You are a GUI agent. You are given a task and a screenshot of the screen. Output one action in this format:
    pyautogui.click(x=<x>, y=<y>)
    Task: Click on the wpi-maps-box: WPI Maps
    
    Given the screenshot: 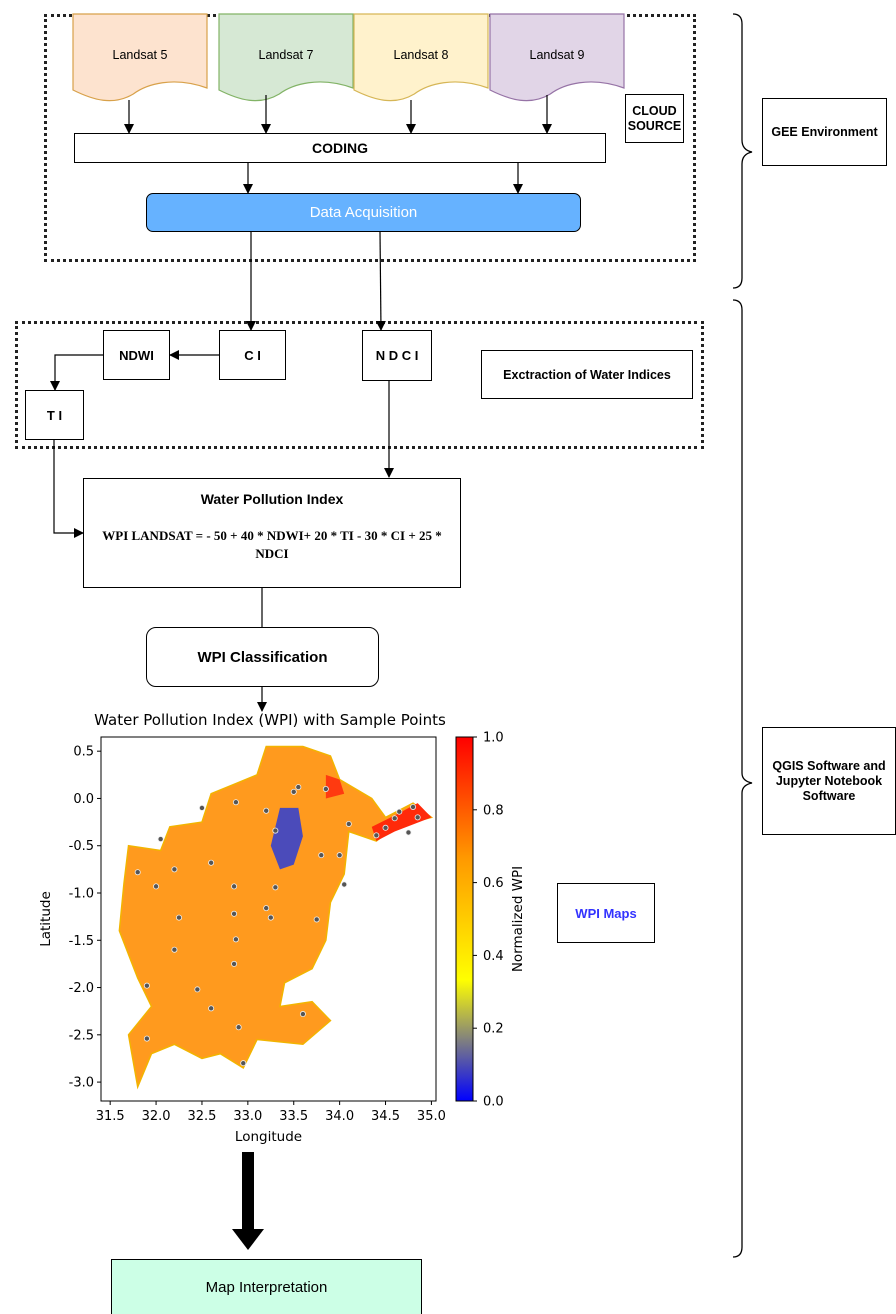 What is the action you would take?
    pyautogui.click(x=606, y=913)
    